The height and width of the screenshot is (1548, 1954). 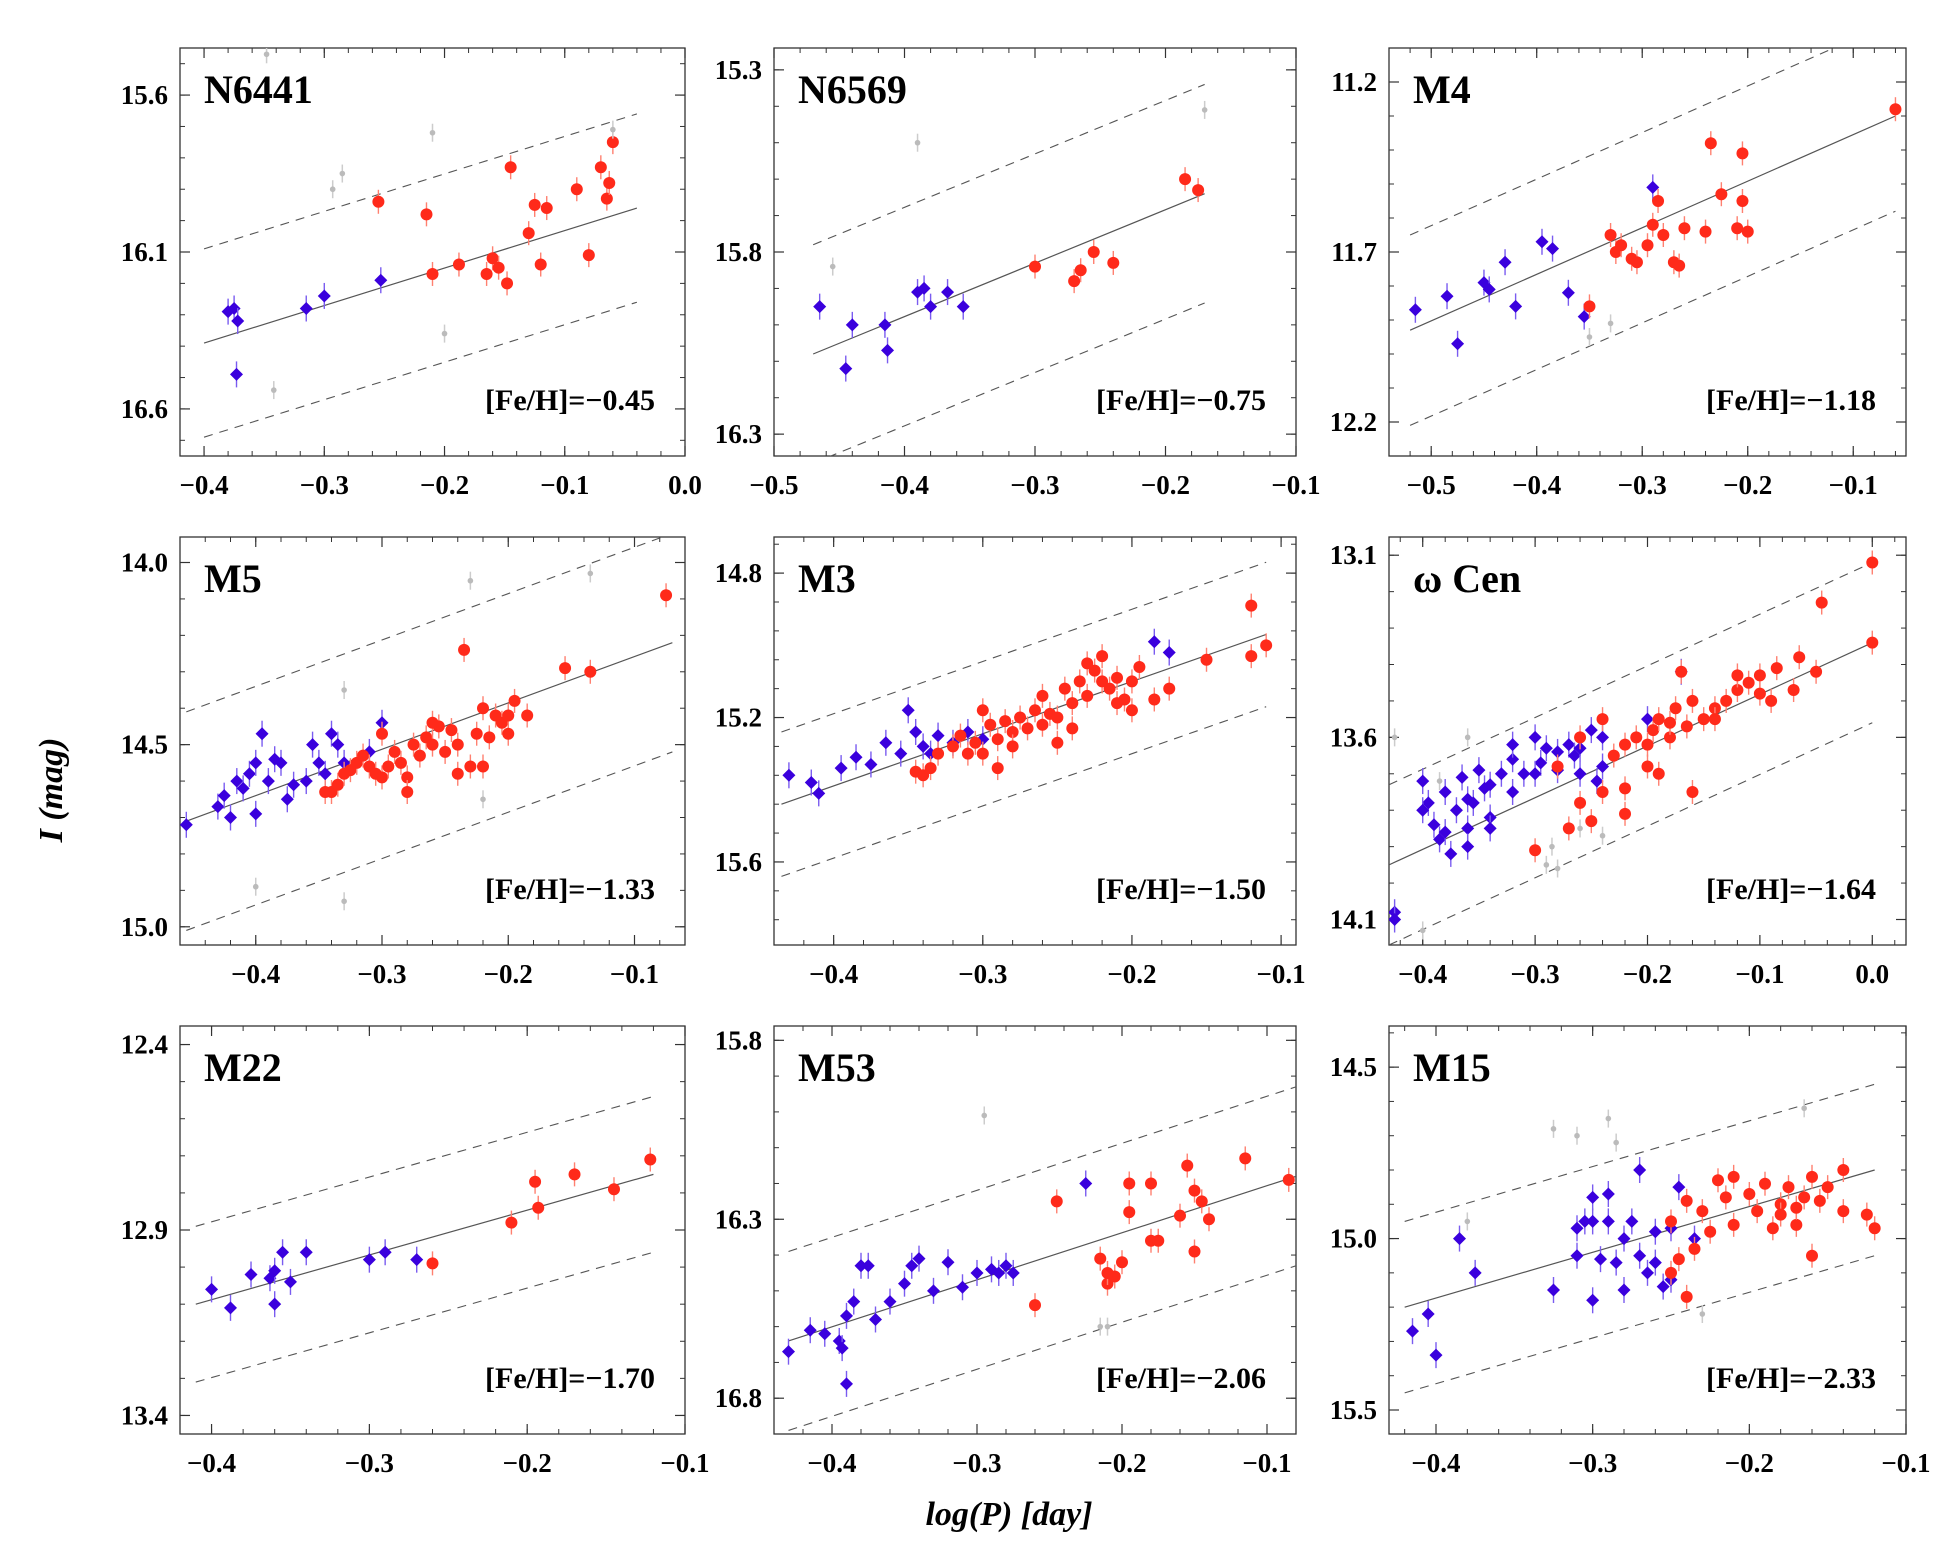 What do you see at coordinates (1181, 1378) in the screenshot?
I see `metallicity-label: [Fe/H]=−2.06` at bounding box center [1181, 1378].